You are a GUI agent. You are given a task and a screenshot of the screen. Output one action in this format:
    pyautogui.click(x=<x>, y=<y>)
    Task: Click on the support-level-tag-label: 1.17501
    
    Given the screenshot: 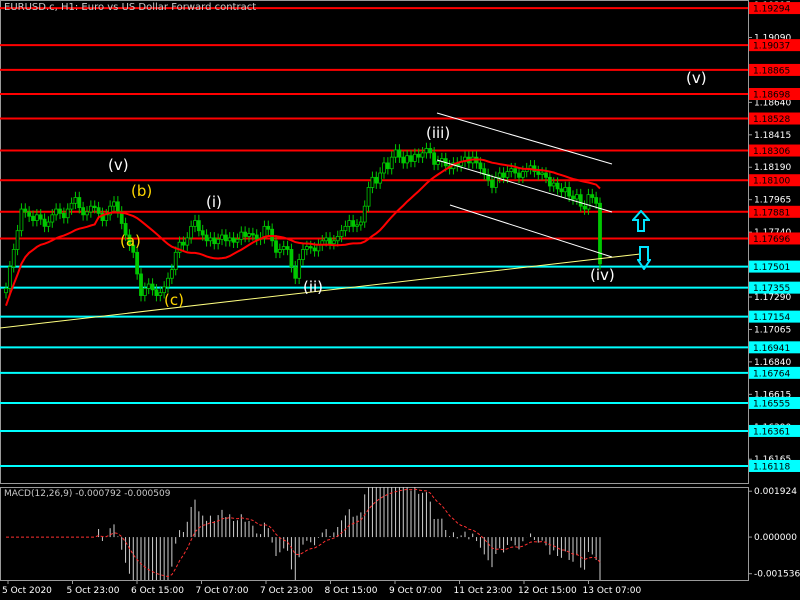 What is the action you would take?
    pyautogui.click(x=771, y=268)
    